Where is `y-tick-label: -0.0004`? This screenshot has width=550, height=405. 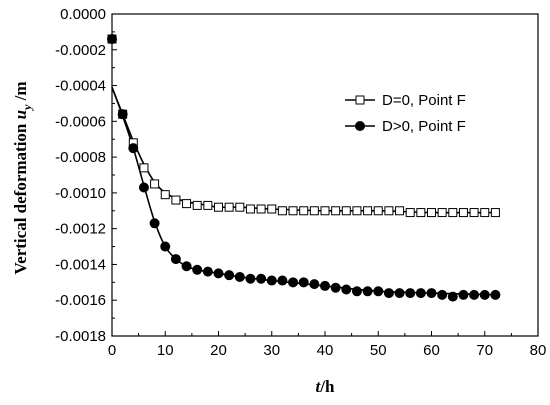 y-tick-label: -0.0004 is located at coordinates (80, 86).